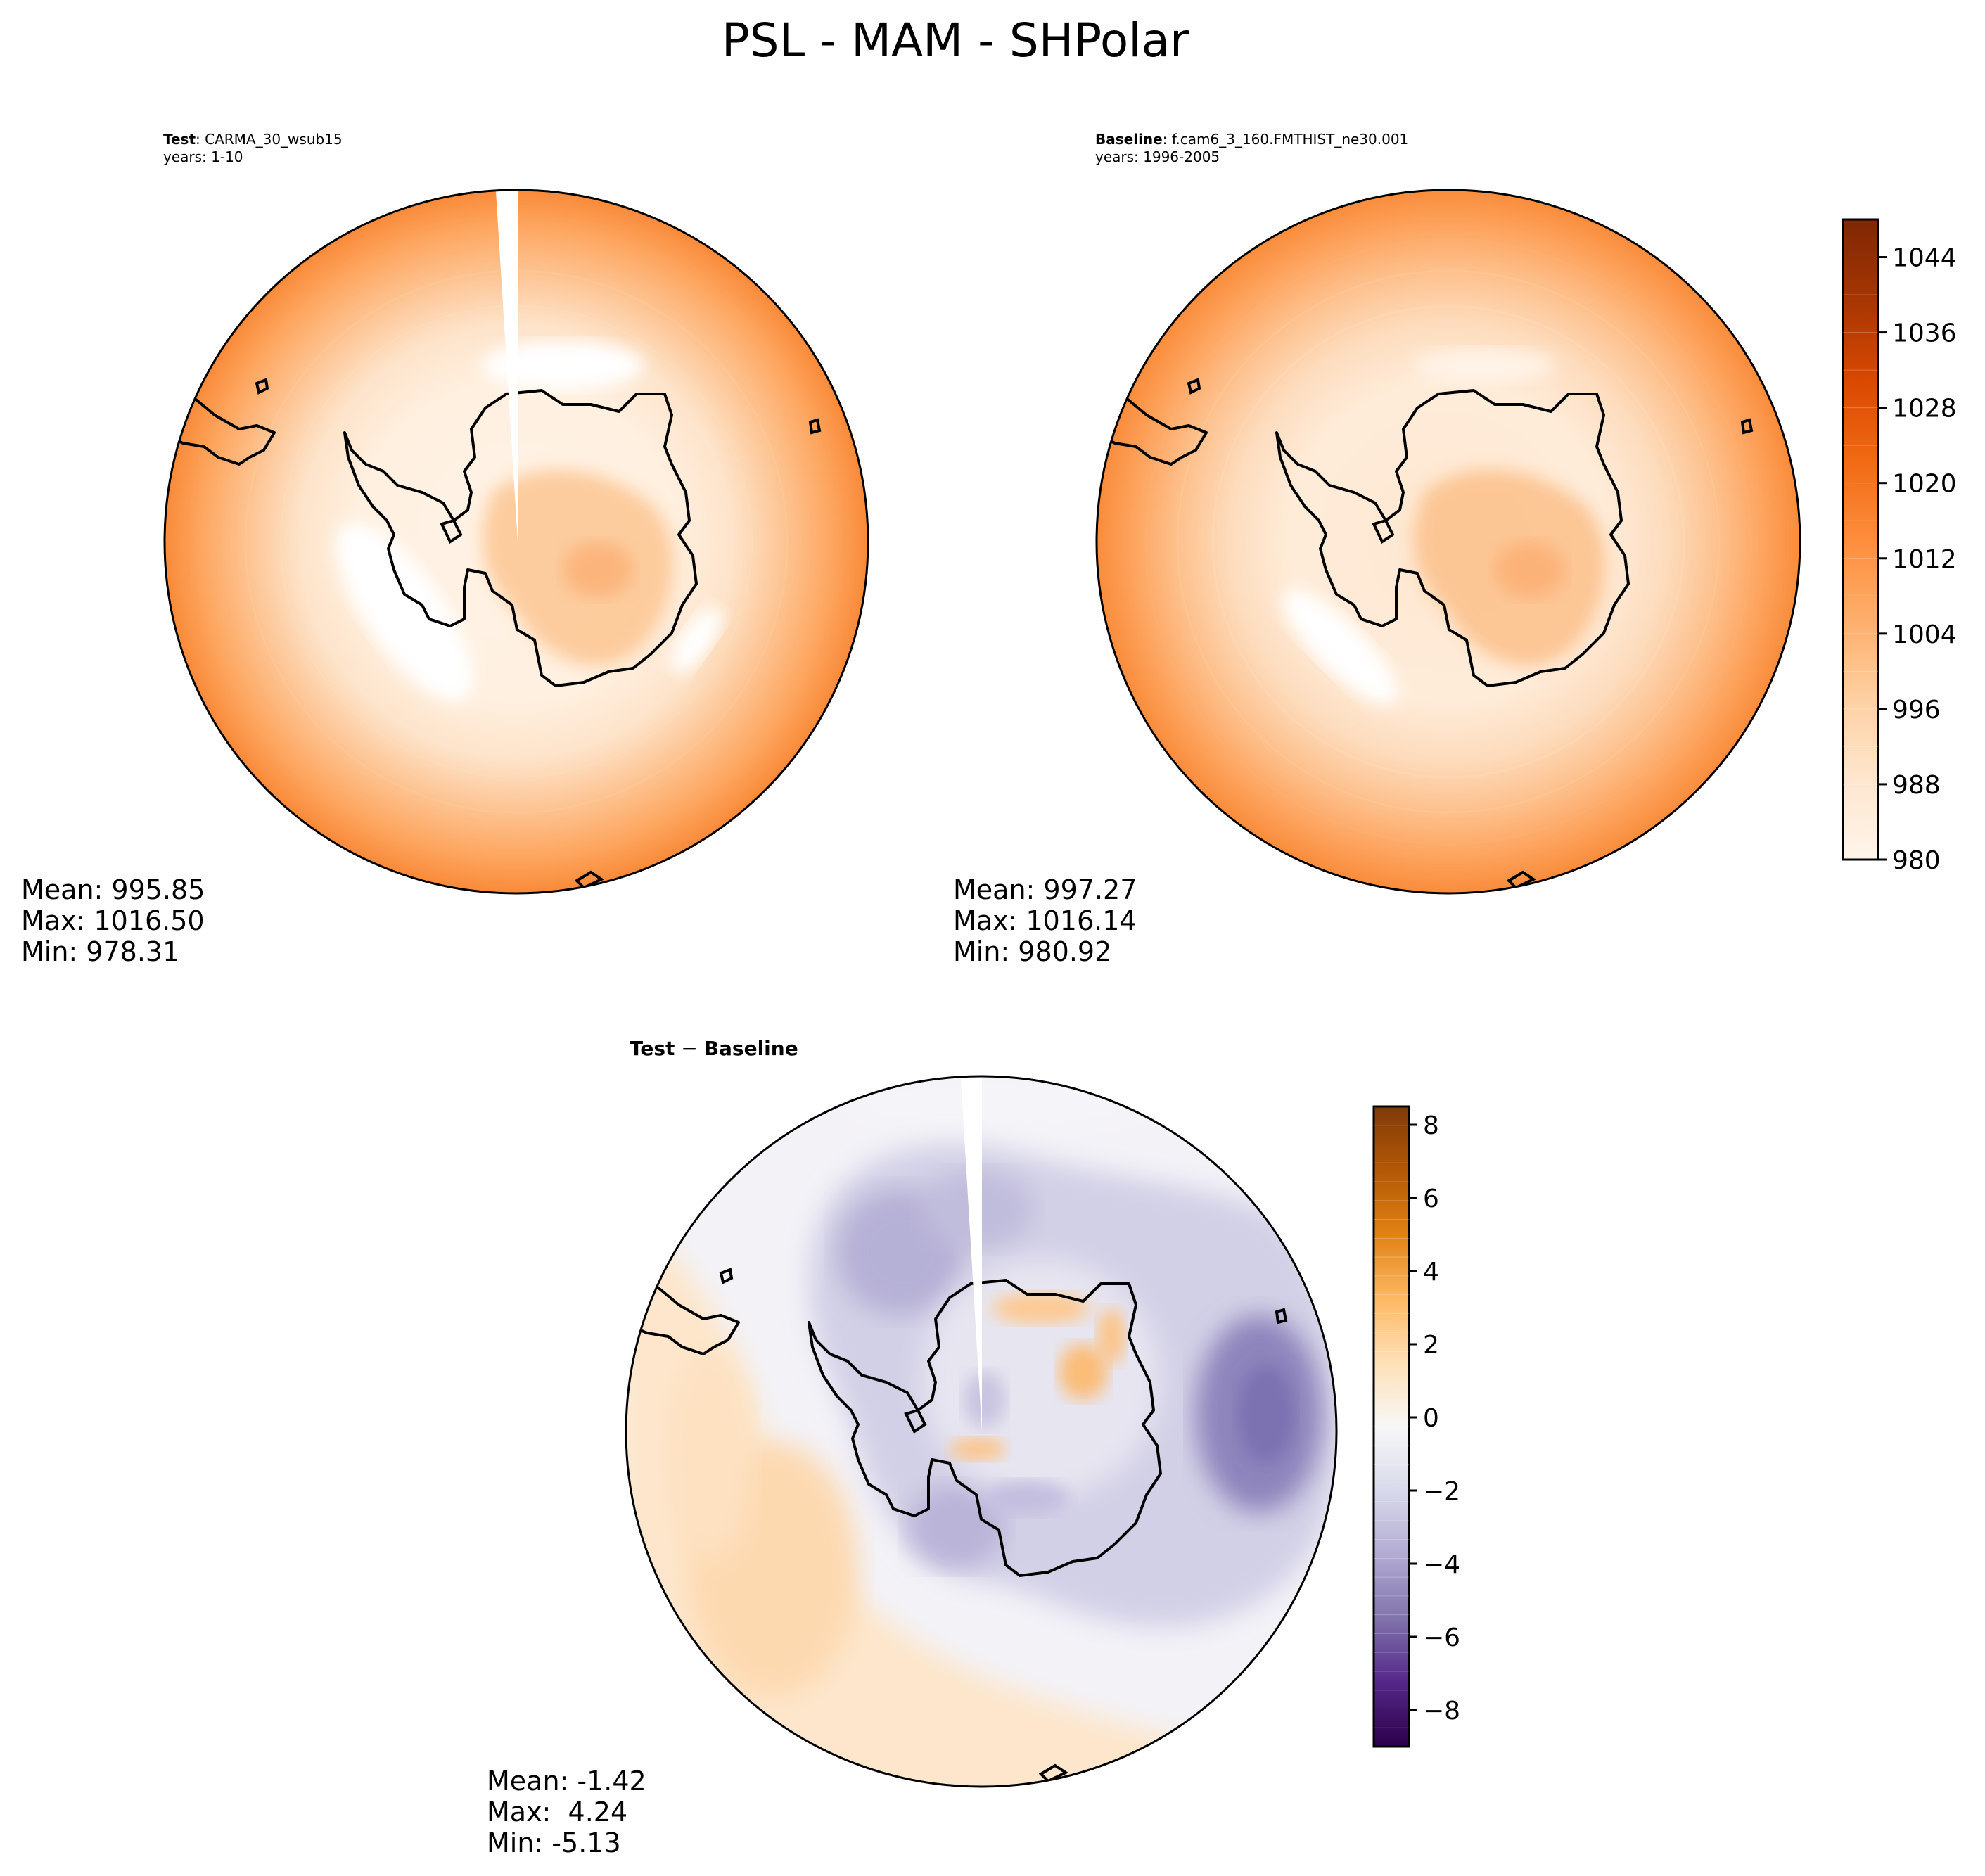  I want to click on panel-baseline-coastline-antarctica, so click(1453, 538).